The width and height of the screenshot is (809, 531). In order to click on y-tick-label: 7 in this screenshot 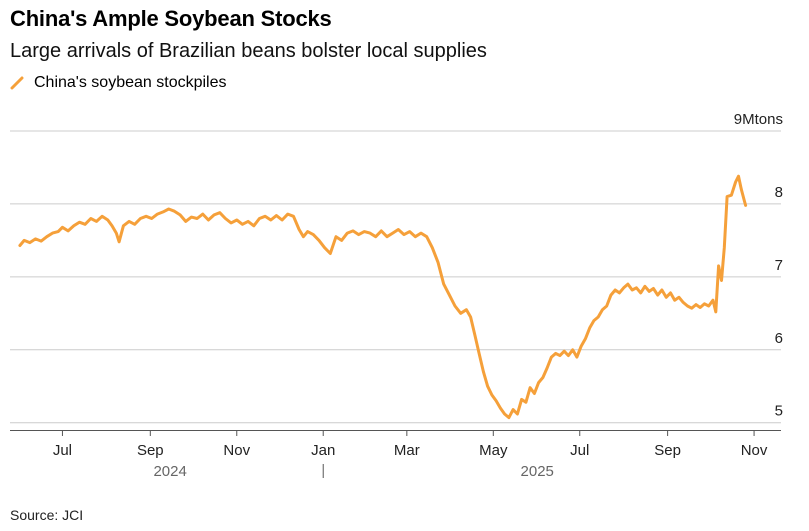, I will do `click(779, 265)`.